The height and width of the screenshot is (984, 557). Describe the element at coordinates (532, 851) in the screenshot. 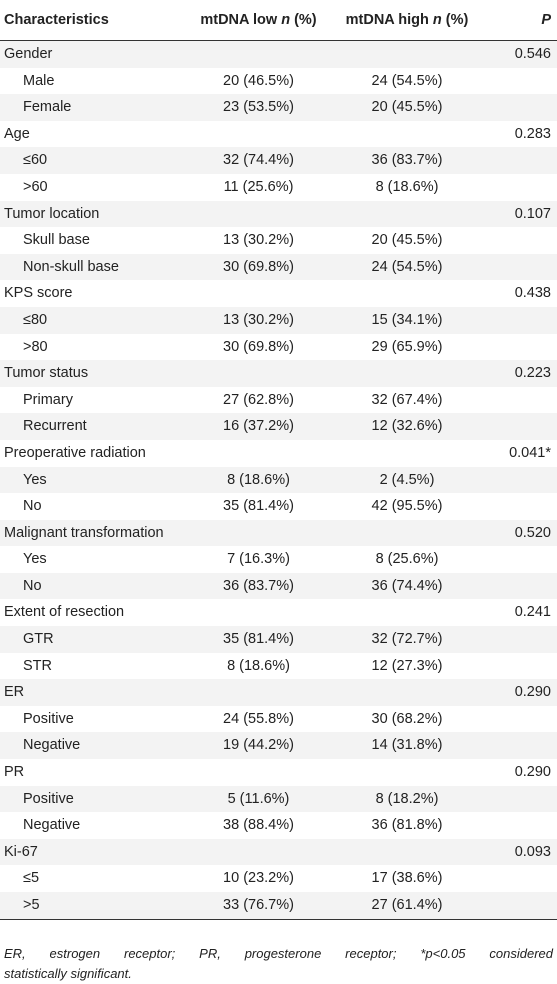

I see `cell-p-value: 0.093` at that location.